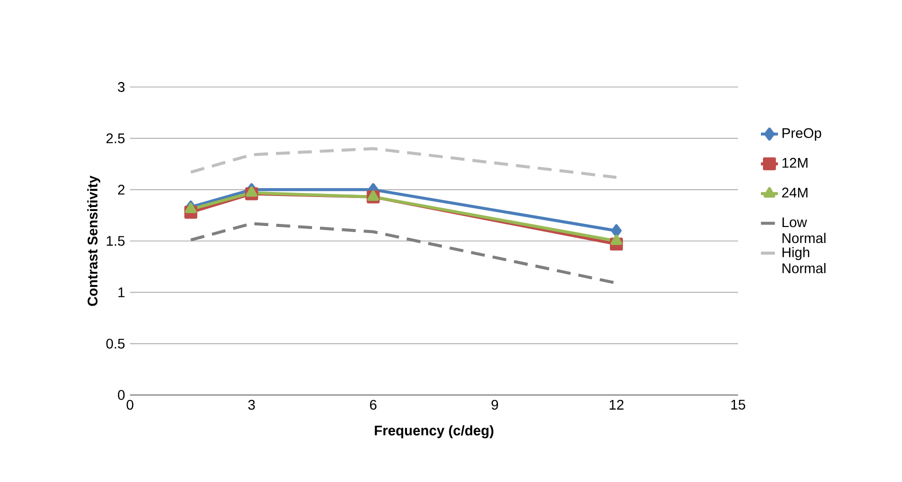  Describe the element at coordinates (495, 405) in the screenshot. I see `x-tick-label: 9` at that location.